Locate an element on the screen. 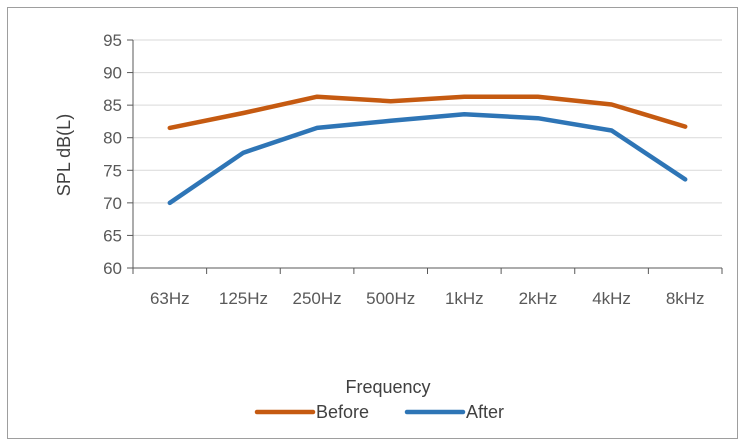 The image size is (745, 446). legend-label-after: After is located at coordinates (485, 412).